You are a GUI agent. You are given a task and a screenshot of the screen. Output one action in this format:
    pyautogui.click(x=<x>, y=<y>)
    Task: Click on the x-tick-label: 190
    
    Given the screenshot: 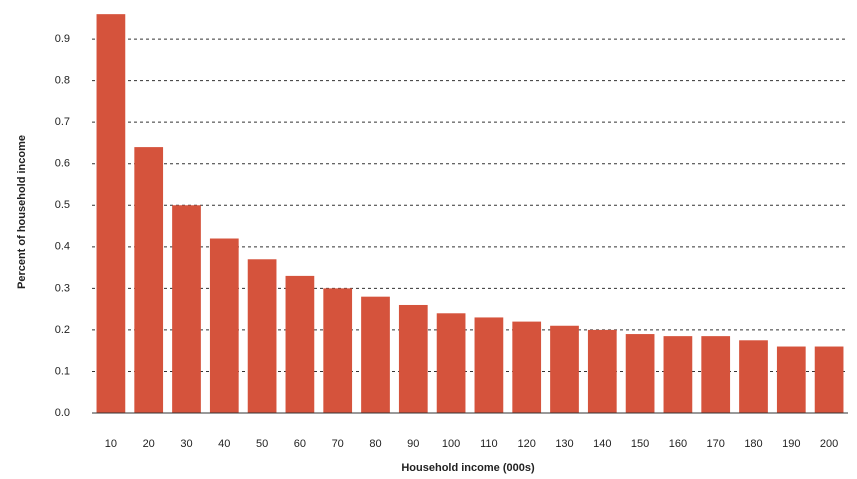 What is the action you would take?
    pyautogui.click(x=791, y=444)
    